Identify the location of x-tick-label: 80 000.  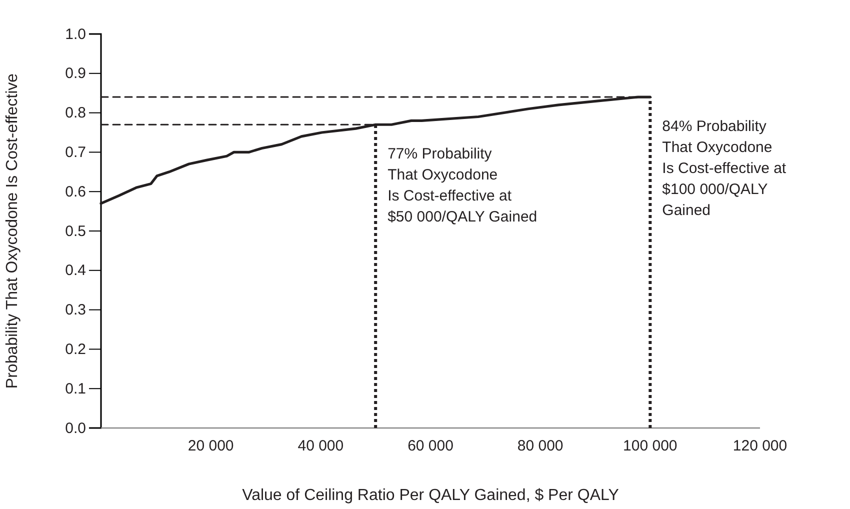
(540, 446).